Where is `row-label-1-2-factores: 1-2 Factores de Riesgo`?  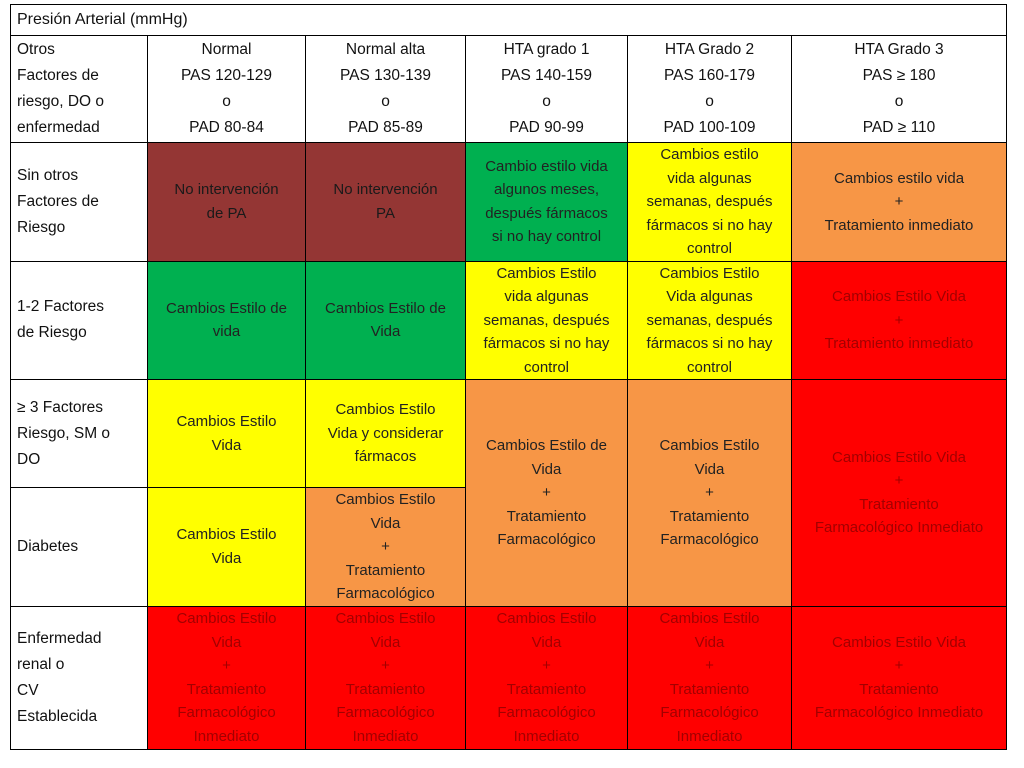 row-label-1-2-factores: 1-2 Factores de Riesgo is located at coordinates (79, 320).